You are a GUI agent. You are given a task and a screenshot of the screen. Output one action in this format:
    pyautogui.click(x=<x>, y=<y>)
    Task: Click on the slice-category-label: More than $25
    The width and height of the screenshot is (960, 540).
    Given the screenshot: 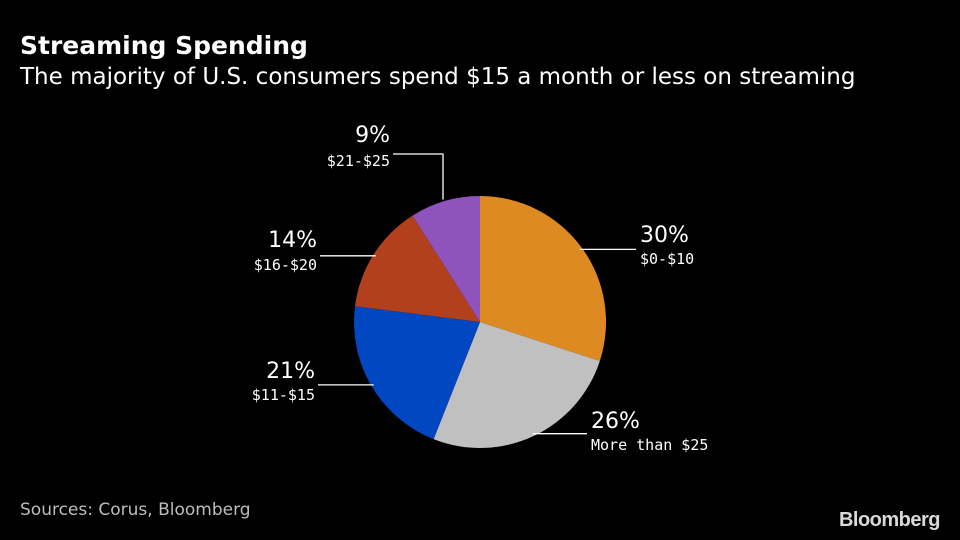 What is the action you would take?
    pyautogui.click(x=649, y=445)
    